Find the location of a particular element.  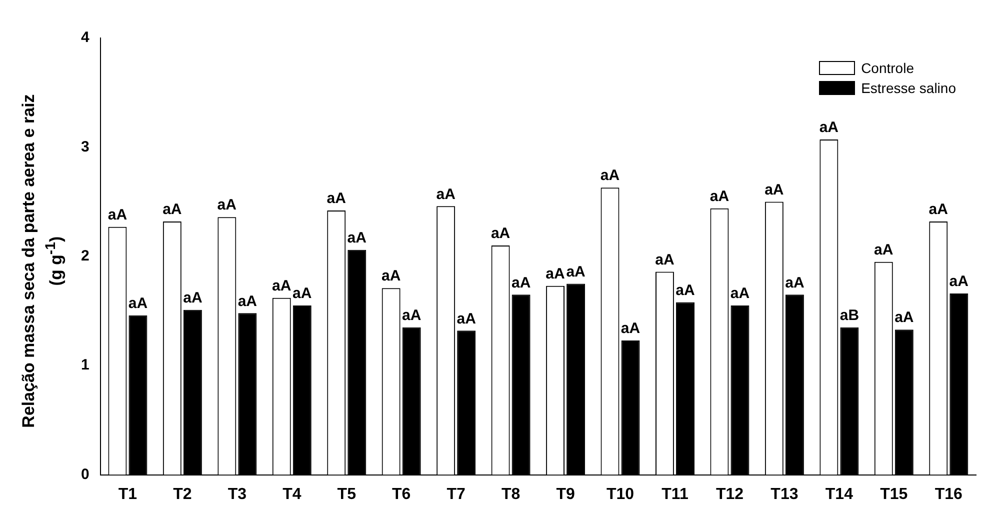

y-tick-label: 0 is located at coordinates (85, 474).